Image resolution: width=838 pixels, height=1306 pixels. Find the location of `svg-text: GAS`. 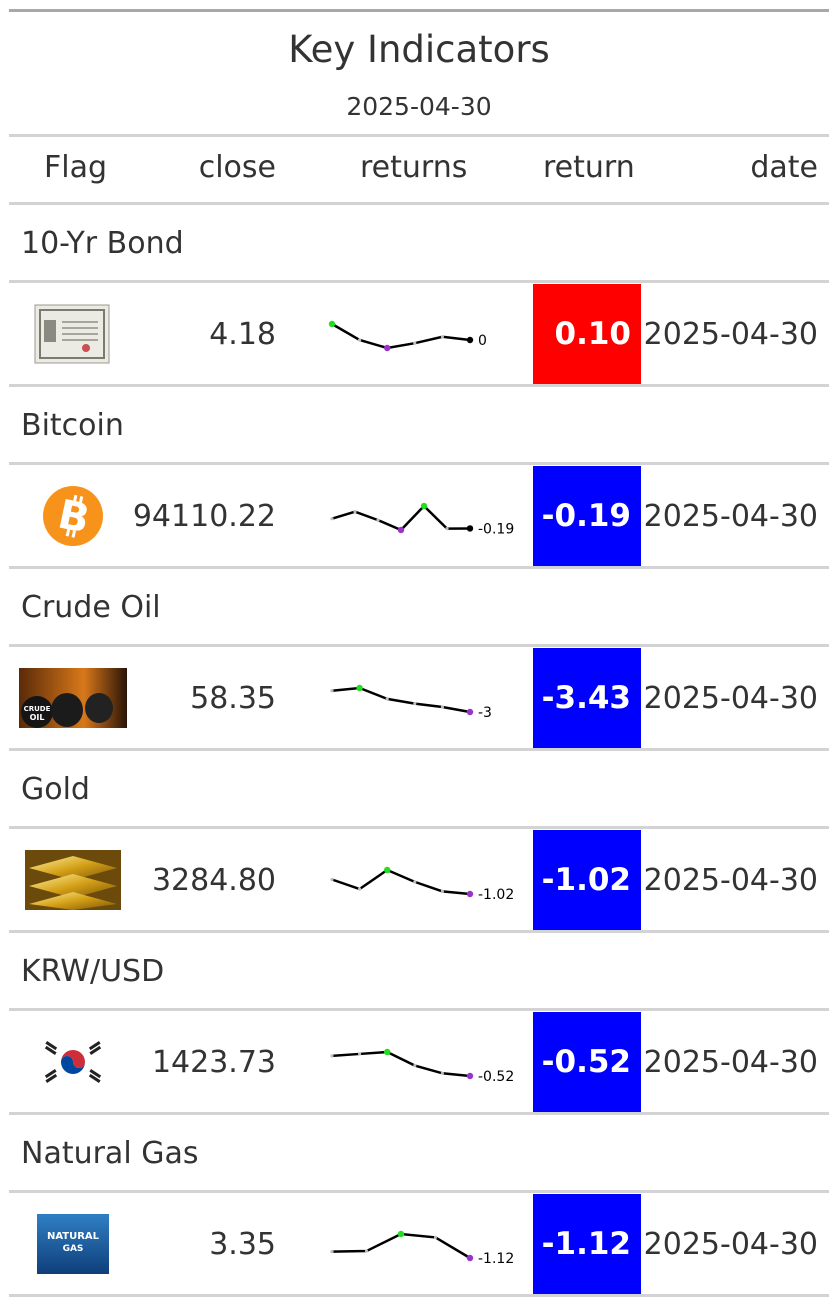

svg-text: GAS is located at coordinates (73, 1249).